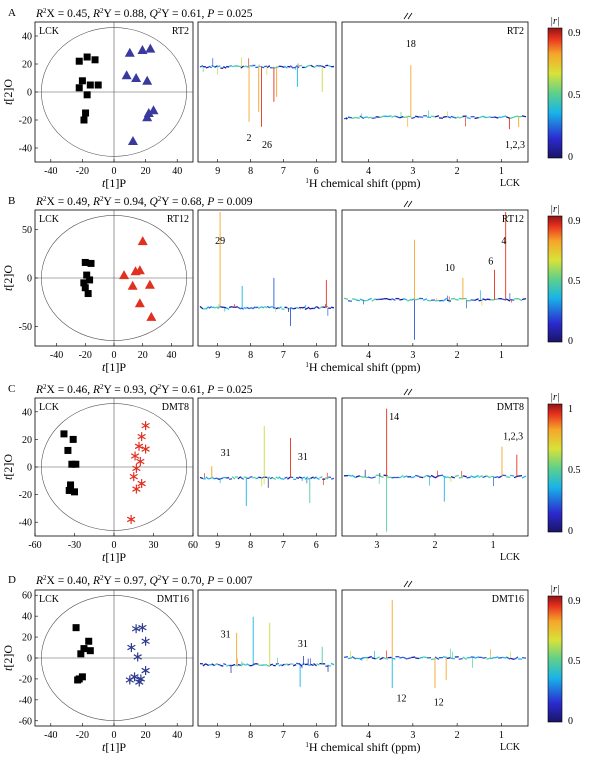 The width and height of the screenshot is (597, 766). I want to click on score-ylabel: t[2]O, so click(8, 467).